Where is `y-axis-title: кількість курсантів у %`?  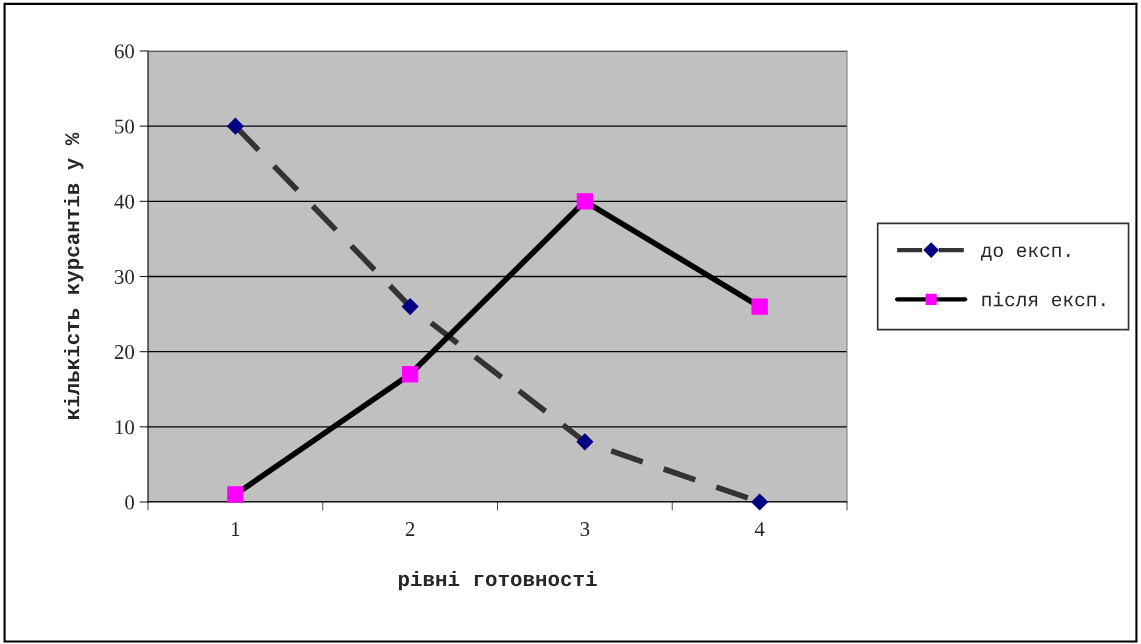
y-axis-title: кількість курсантів у % is located at coordinates (74, 275).